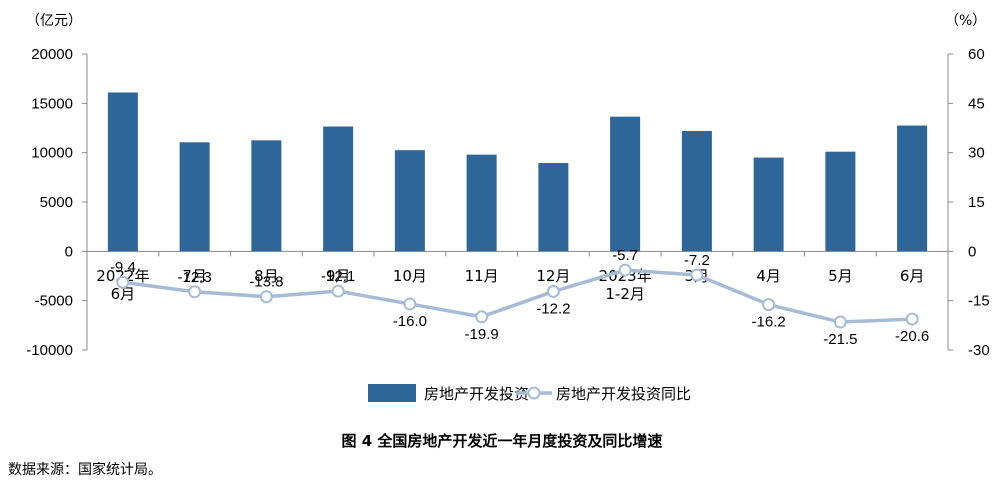 The height and width of the screenshot is (485, 1004). I want to click on yoy-line, so click(517, 296).